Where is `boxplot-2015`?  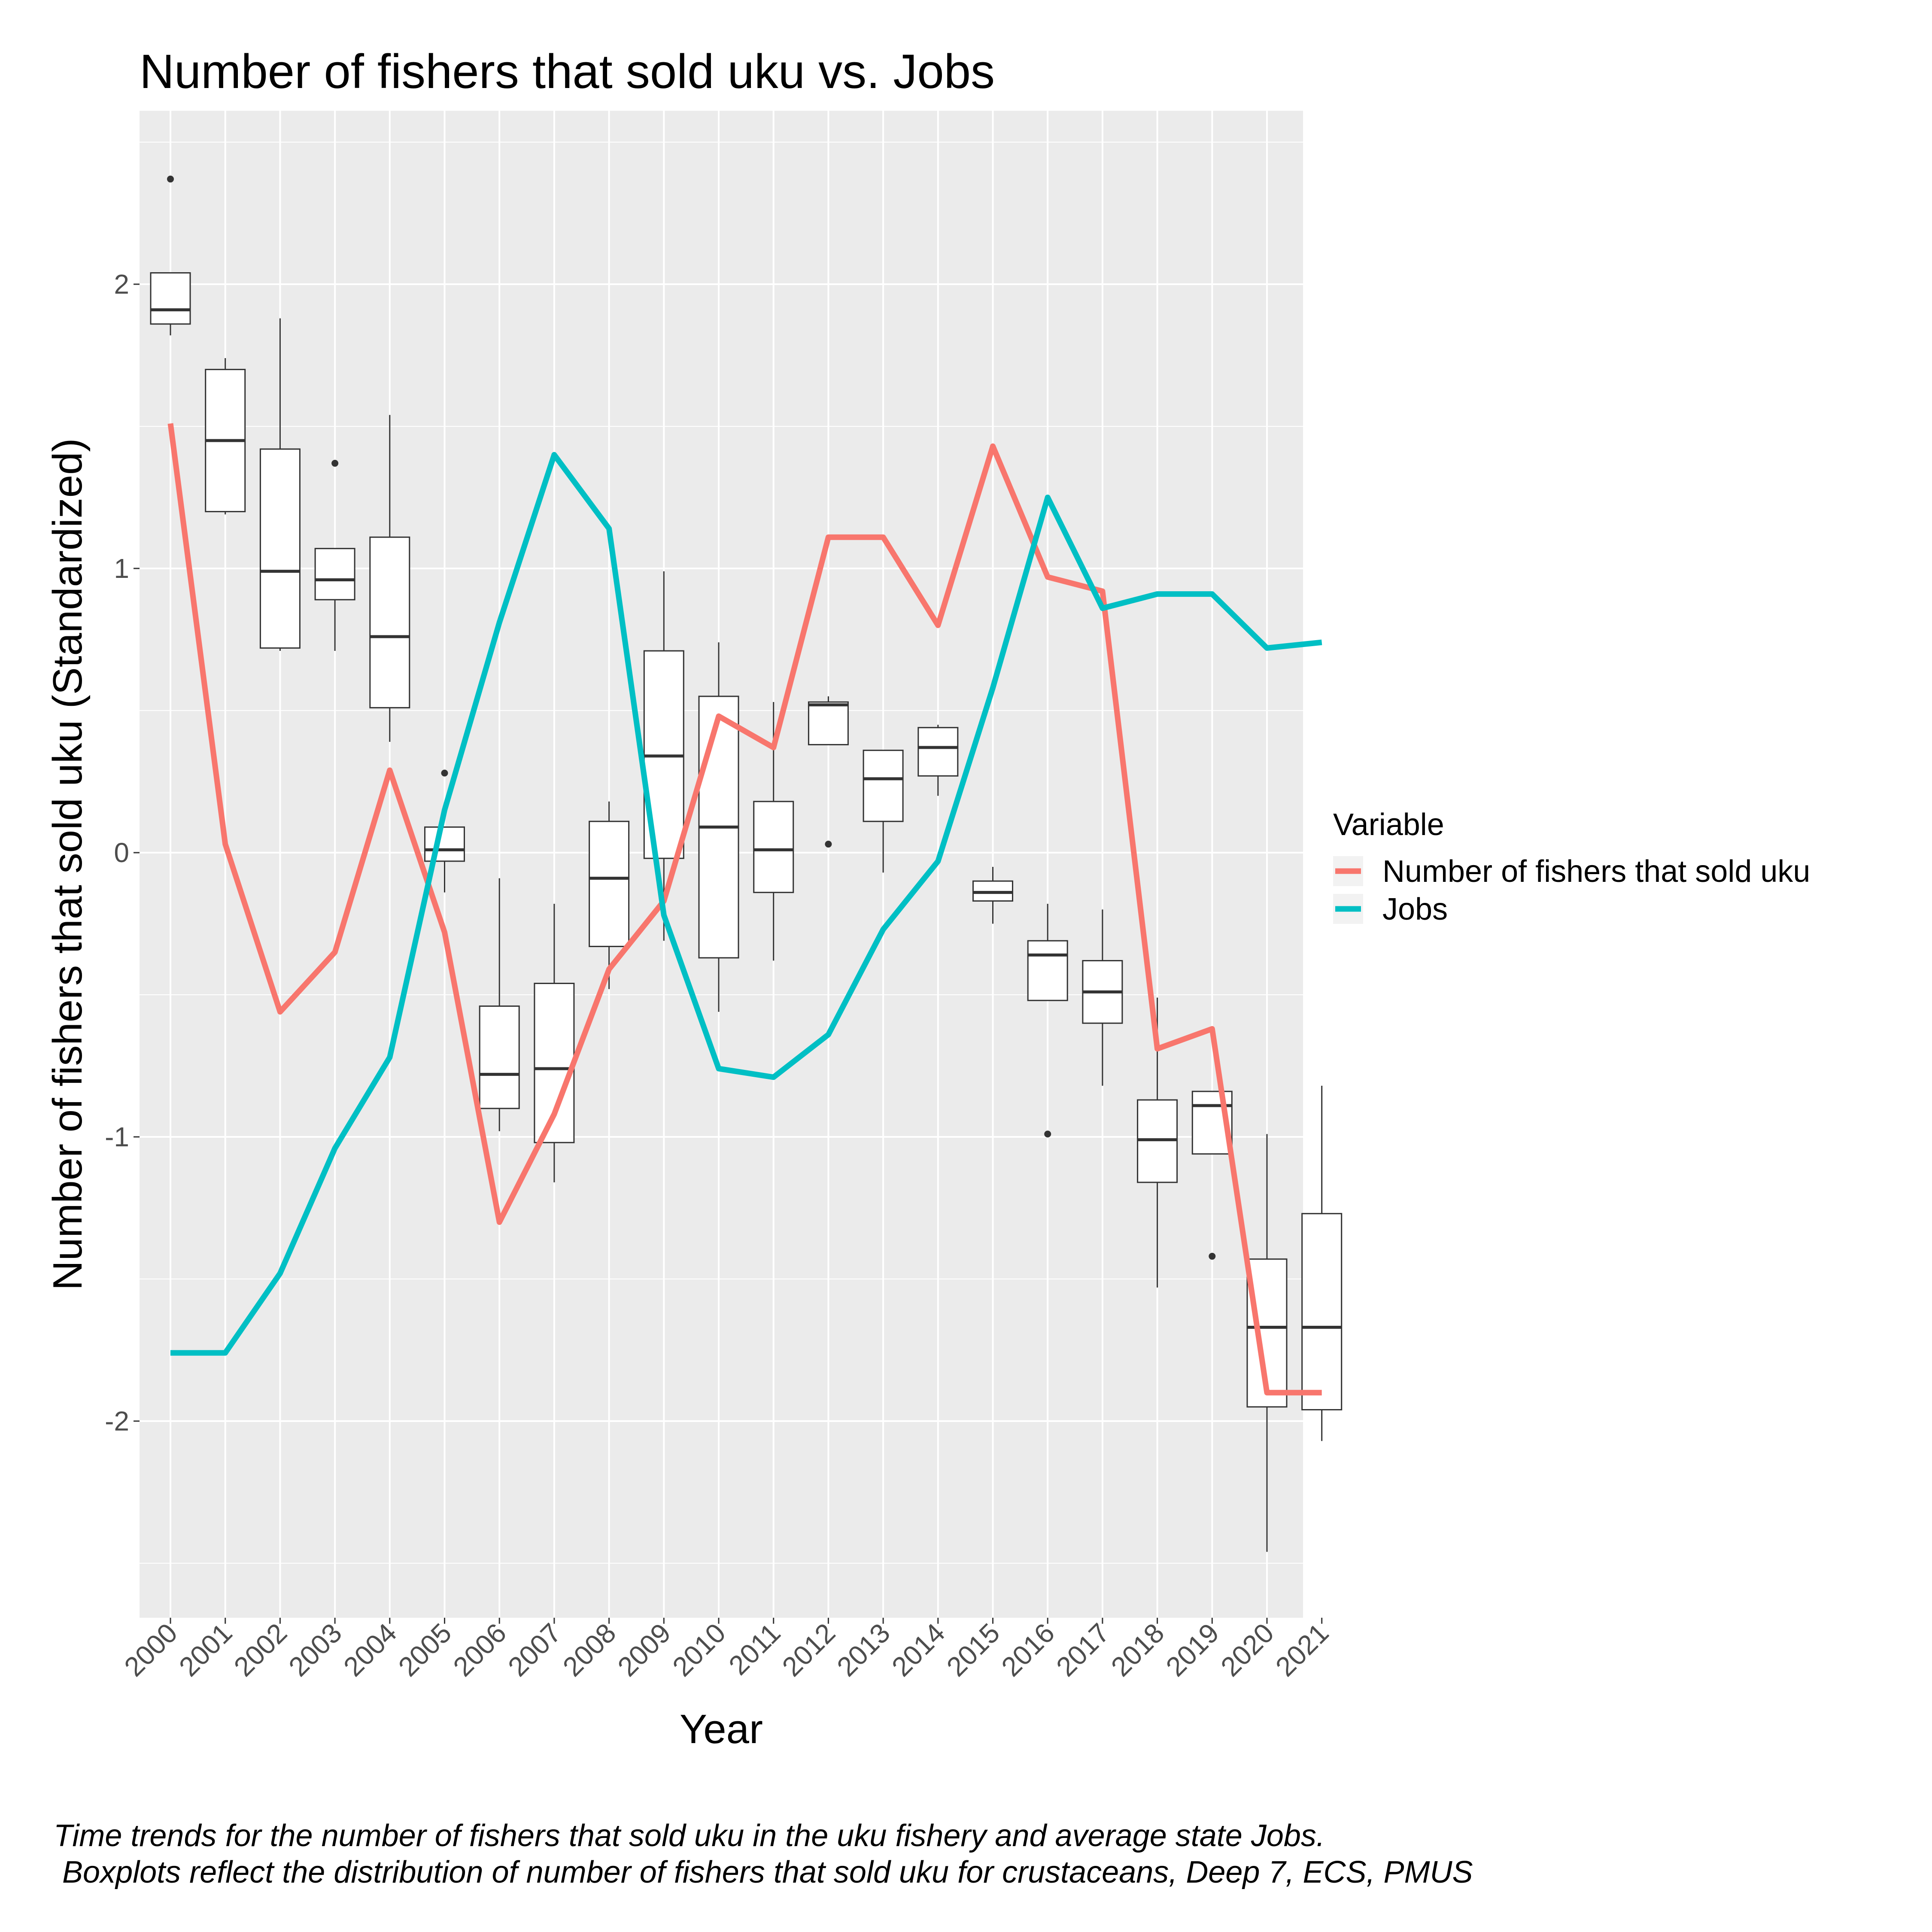 boxplot-2015 is located at coordinates (992, 896).